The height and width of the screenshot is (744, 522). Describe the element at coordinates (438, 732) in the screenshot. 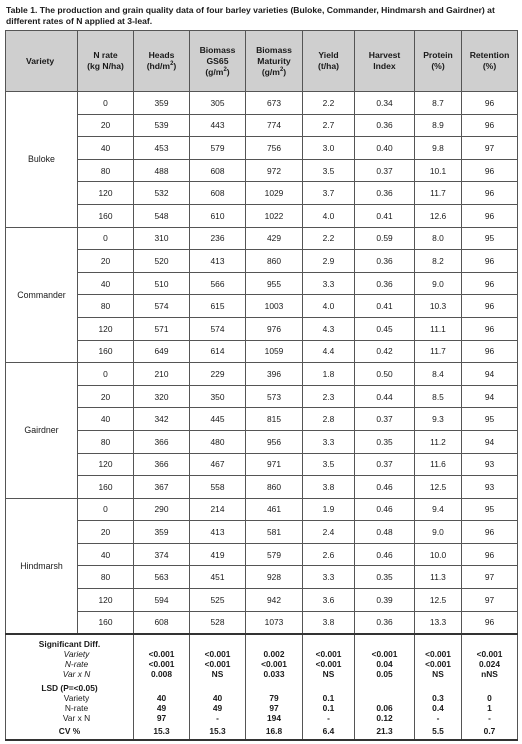

I see `table-cell: 5.5` at that location.